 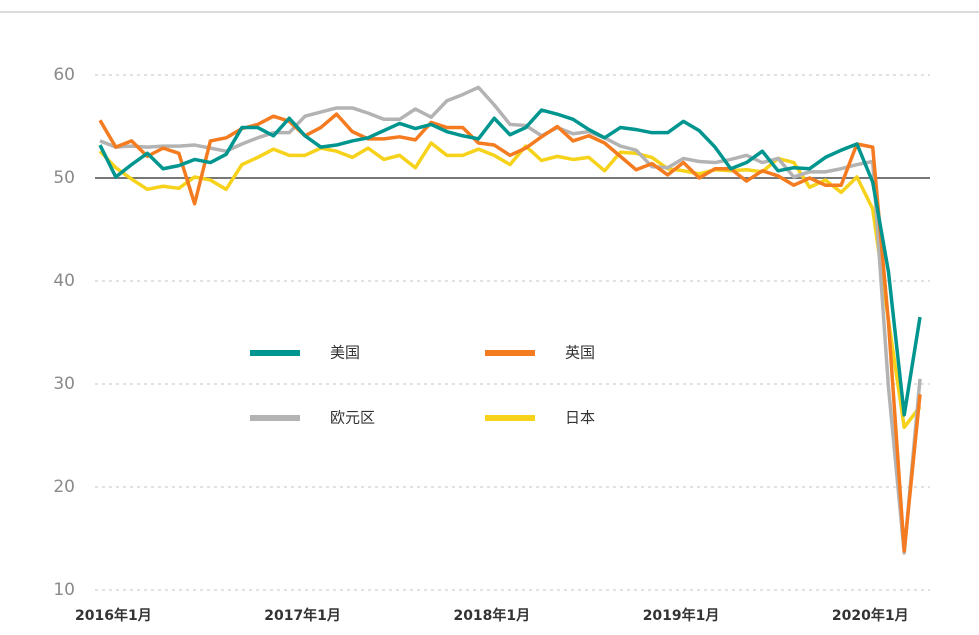 I want to click on y-tick-label: 20, so click(x=64, y=487).